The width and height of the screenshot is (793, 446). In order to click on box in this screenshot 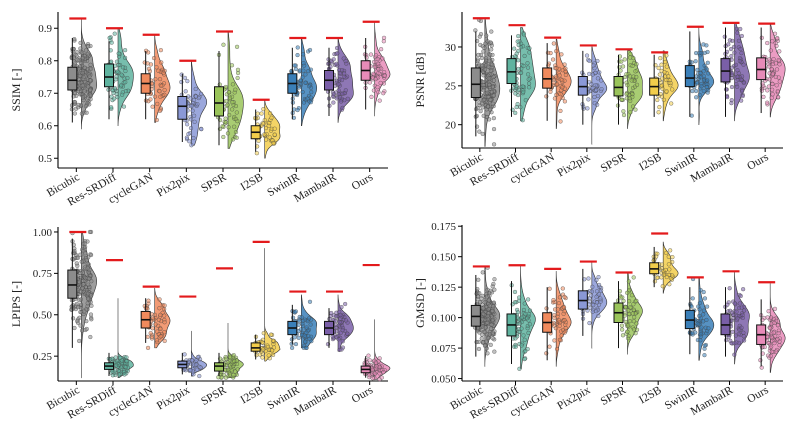, I will do `click(689, 76)`.